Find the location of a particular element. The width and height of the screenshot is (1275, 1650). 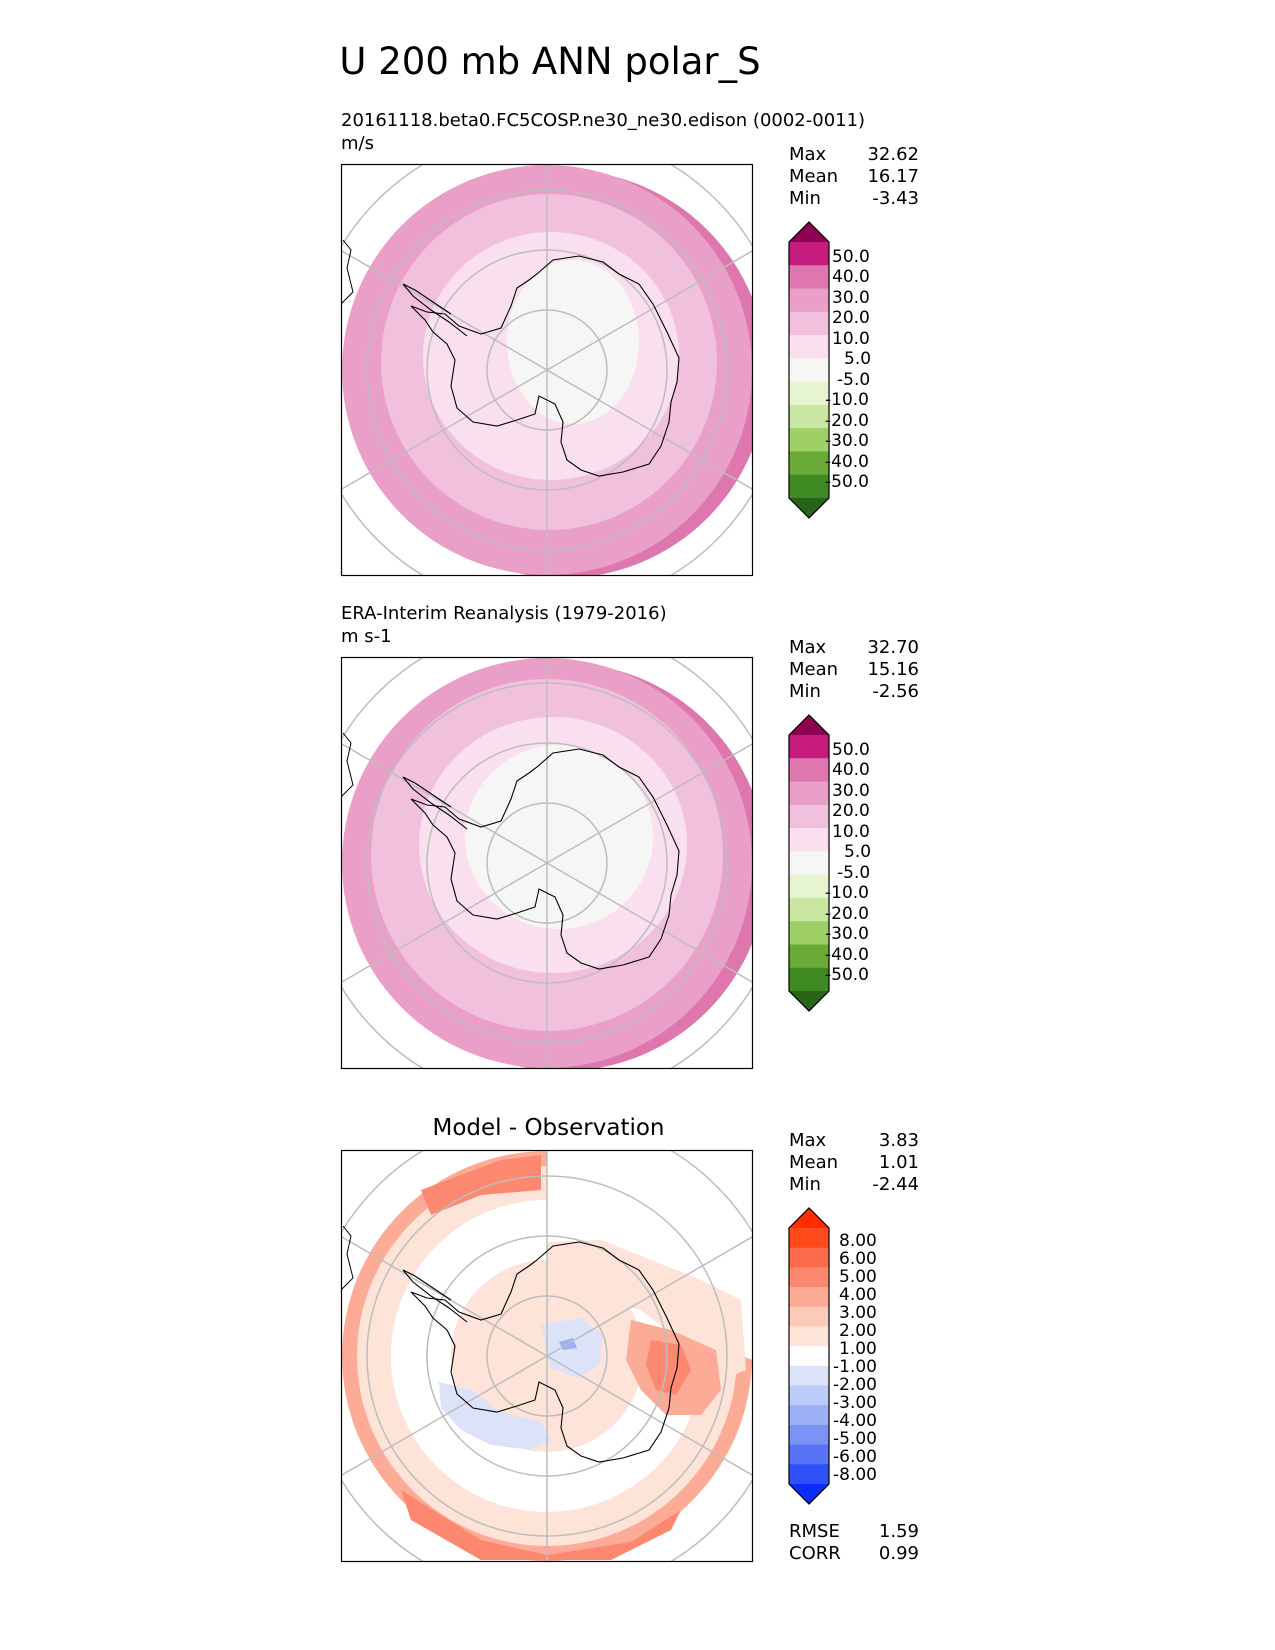

stat-value: -2.56 is located at coordinates (895, 691).